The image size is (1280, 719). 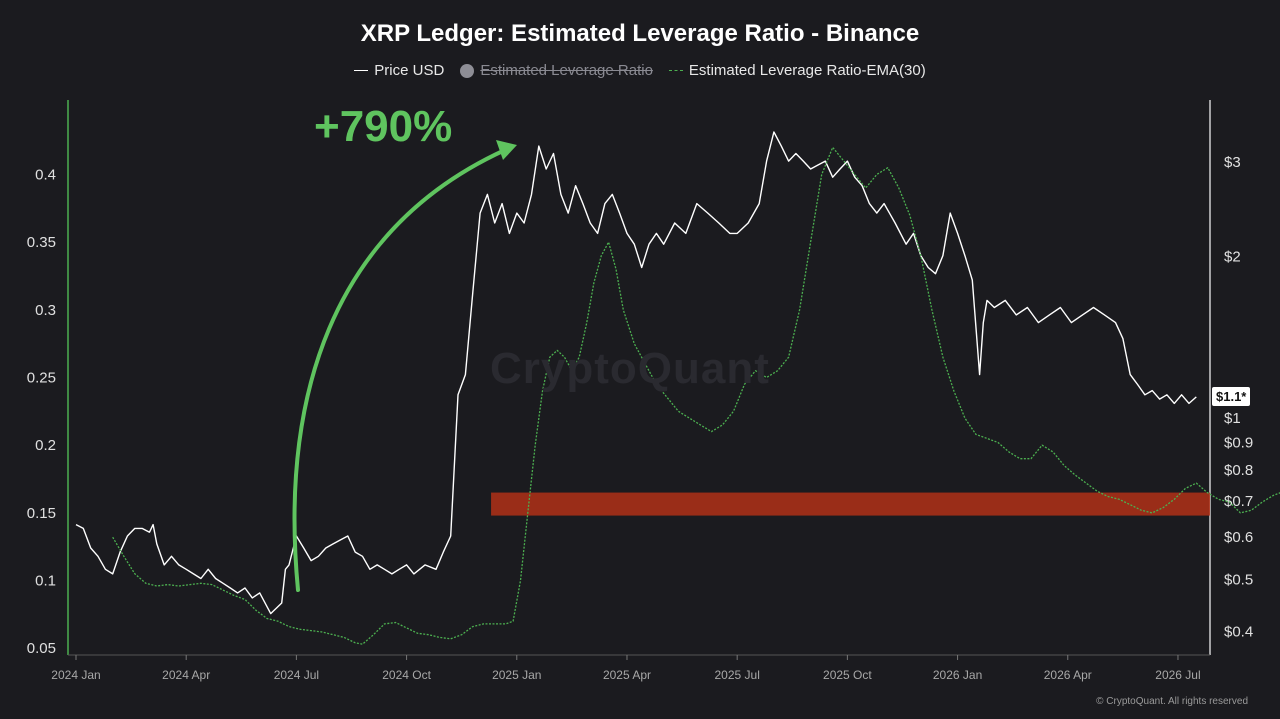 What do you see at coordinates (1231, 396) in the screenshot?
I see `current-price-tag: $1.1*` at bounding box center [1231, 396].